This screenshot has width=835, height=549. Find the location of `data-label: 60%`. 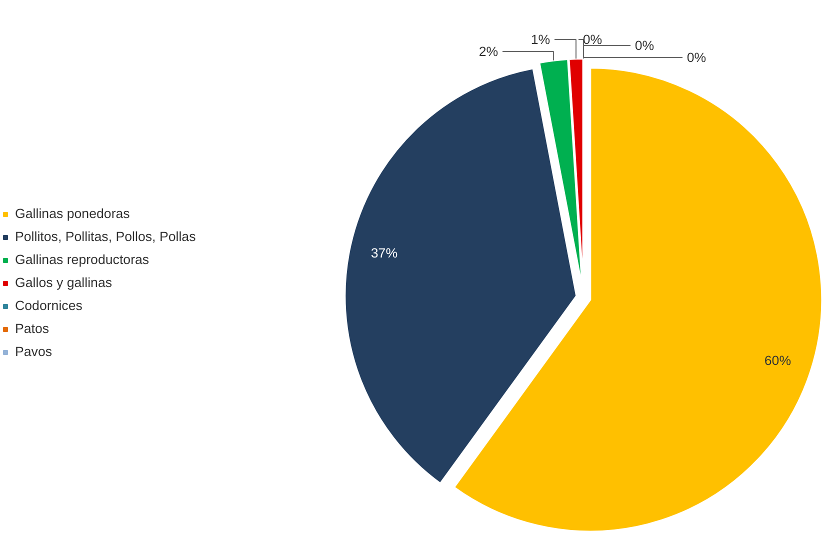

data-label: 60% is located at coordinates (778, 360).